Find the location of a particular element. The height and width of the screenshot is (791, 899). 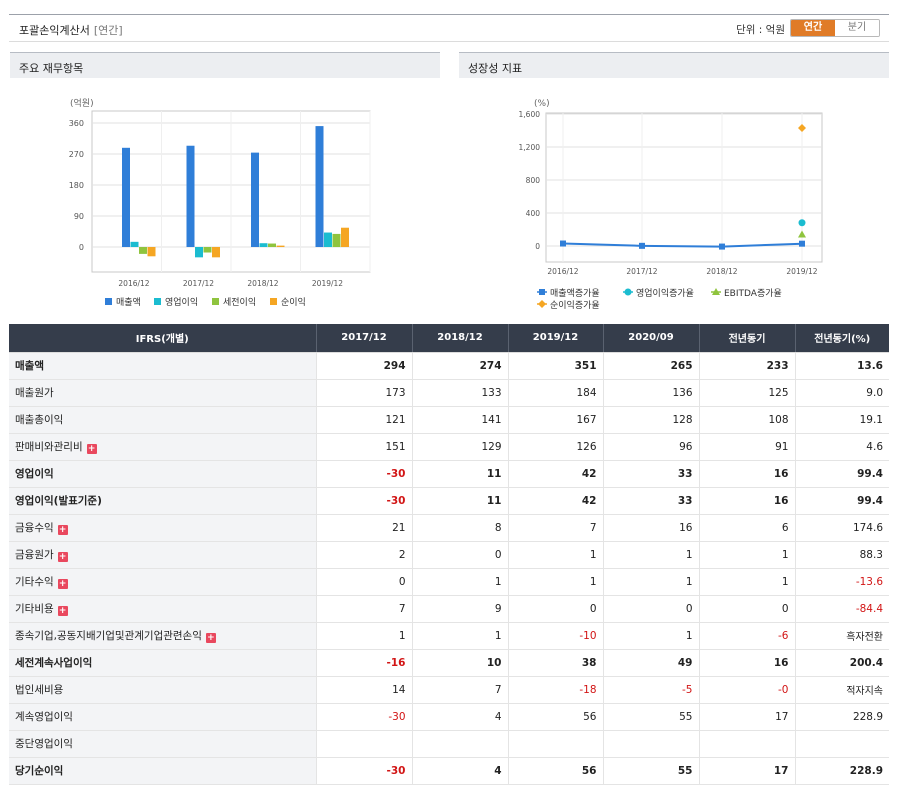

legend-label: 영업이익 is located at coordinates (181, 302).